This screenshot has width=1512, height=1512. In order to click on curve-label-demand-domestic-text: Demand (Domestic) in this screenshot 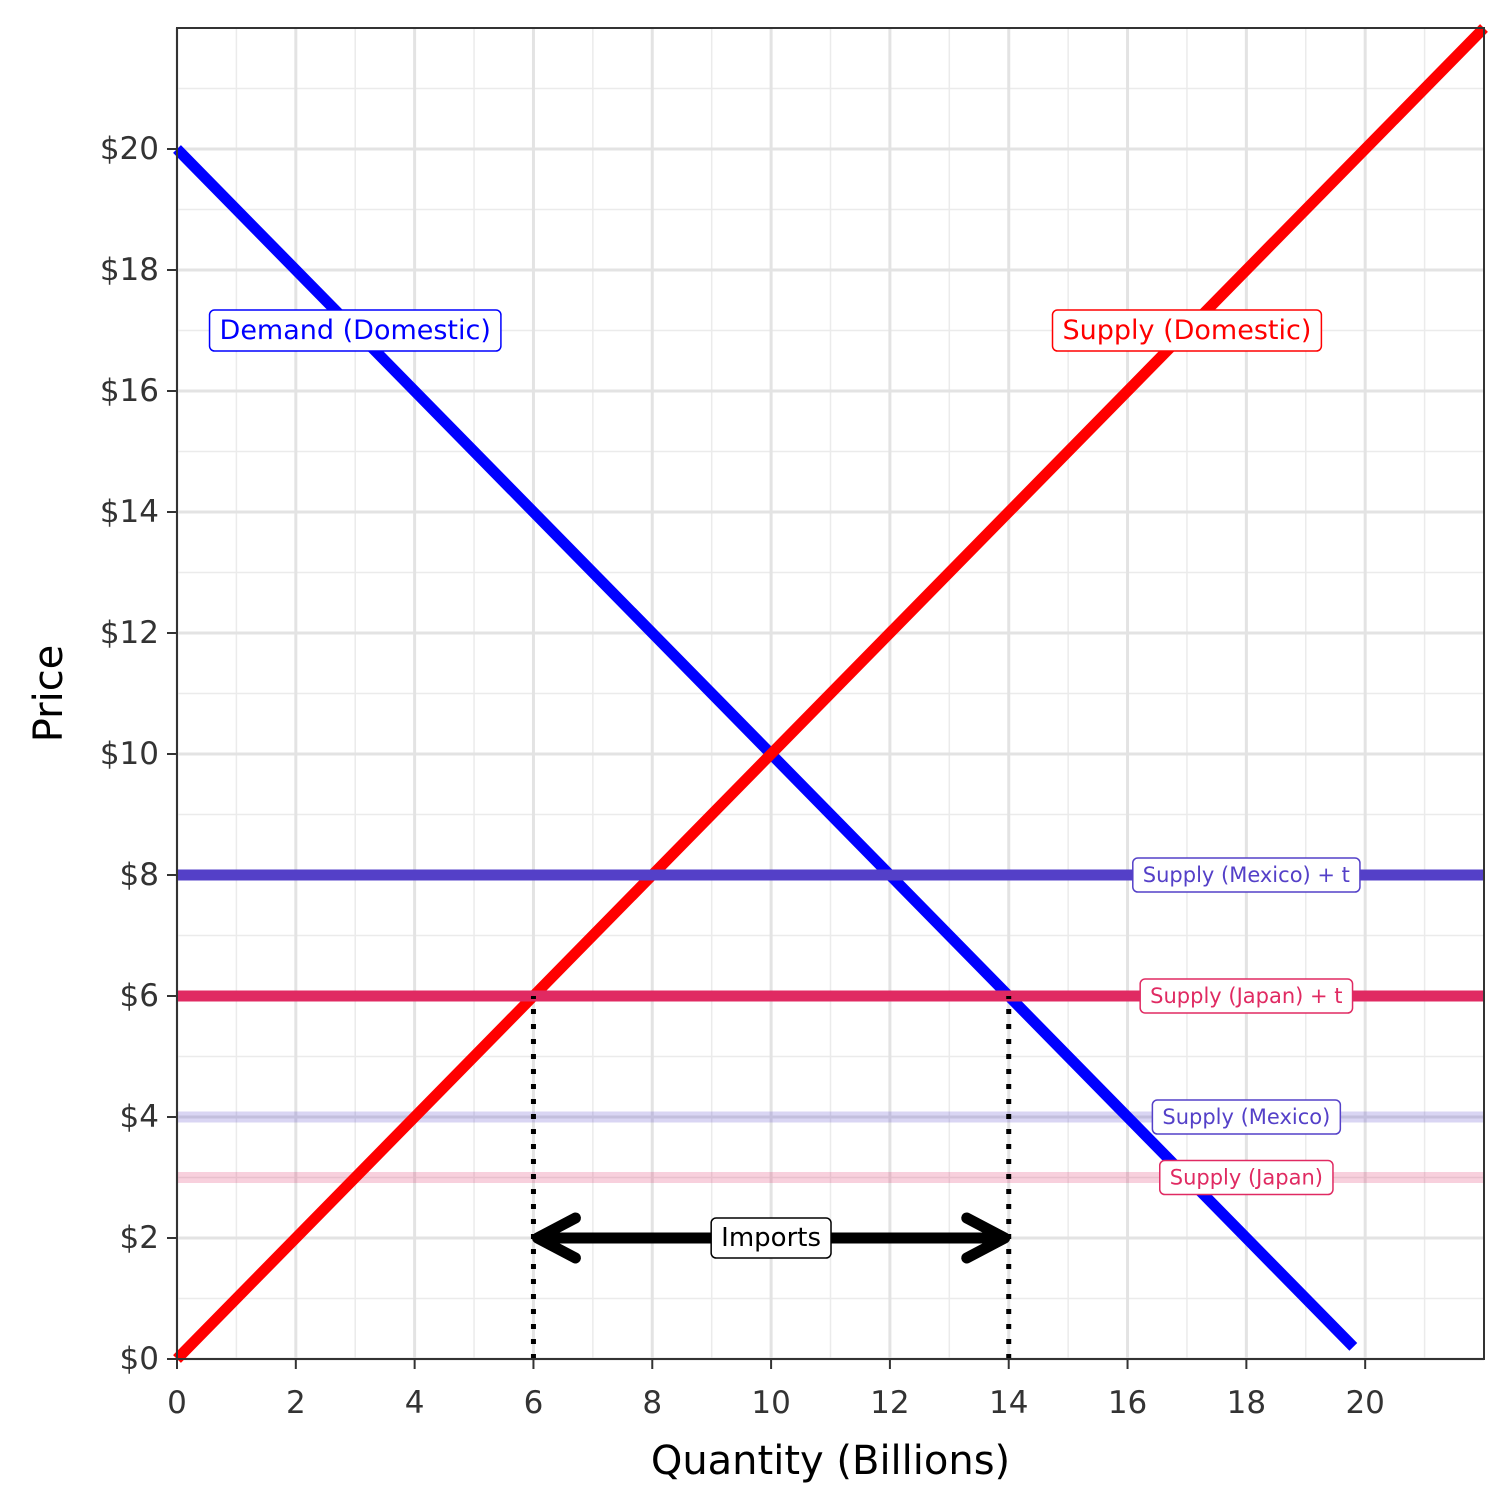, I will do `click(355, 330)`.